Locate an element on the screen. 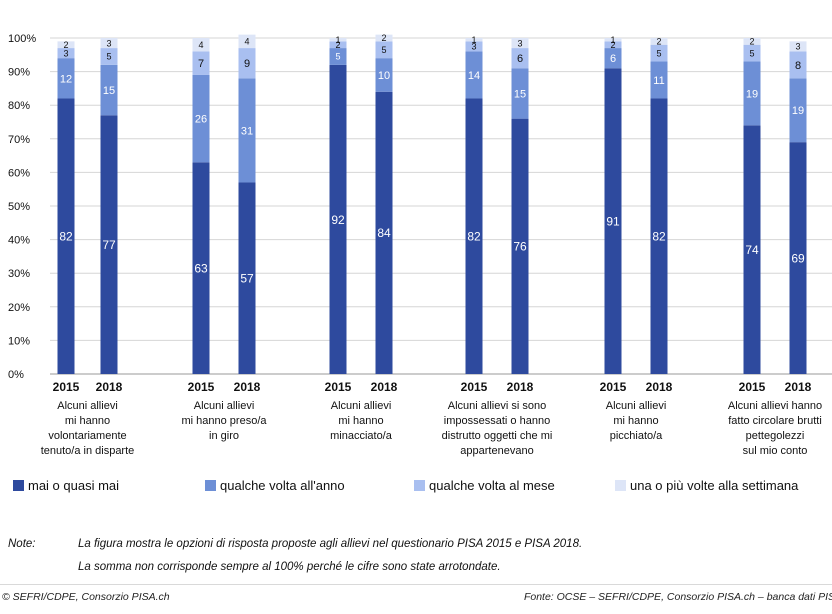 The image size is (832, 614). legend-label: una o più volte alla settimana is located at coordinates (714, 485).